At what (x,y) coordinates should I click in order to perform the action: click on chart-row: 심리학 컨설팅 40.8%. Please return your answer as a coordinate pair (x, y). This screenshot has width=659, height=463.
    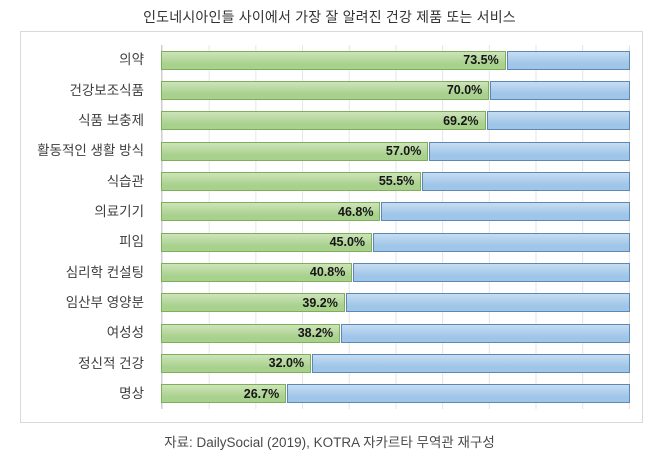
    Looking at the image, I should click on (325, 272).